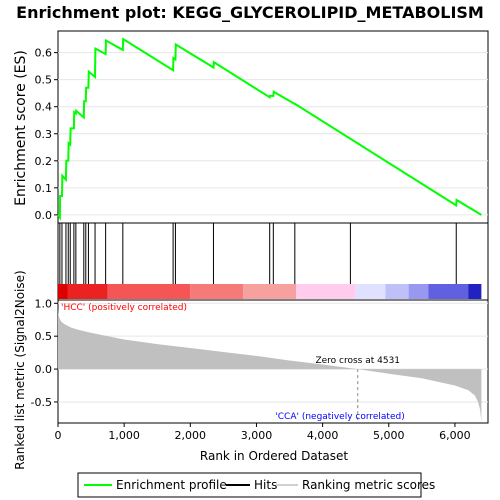 The height and width of the screenshot is (500, 500). I want to click on negative-correlation-label: 'CCA' (negatively correlated), so click(339, 417).